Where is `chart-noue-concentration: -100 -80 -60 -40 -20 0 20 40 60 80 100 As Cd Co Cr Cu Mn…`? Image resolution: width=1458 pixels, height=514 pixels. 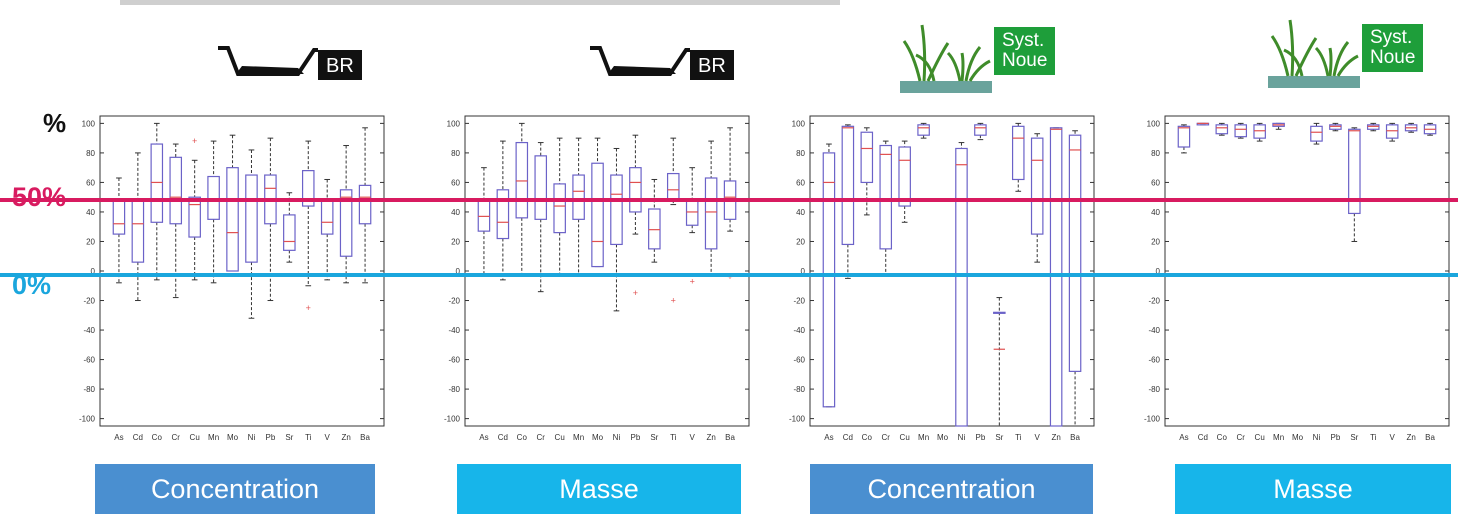 chart-noue-concentration: -100 -80 -60 -40 -20 0 20 40 60 80 100 As Cd Co Cr Cu Mn… is located at coordinates (942, 278).